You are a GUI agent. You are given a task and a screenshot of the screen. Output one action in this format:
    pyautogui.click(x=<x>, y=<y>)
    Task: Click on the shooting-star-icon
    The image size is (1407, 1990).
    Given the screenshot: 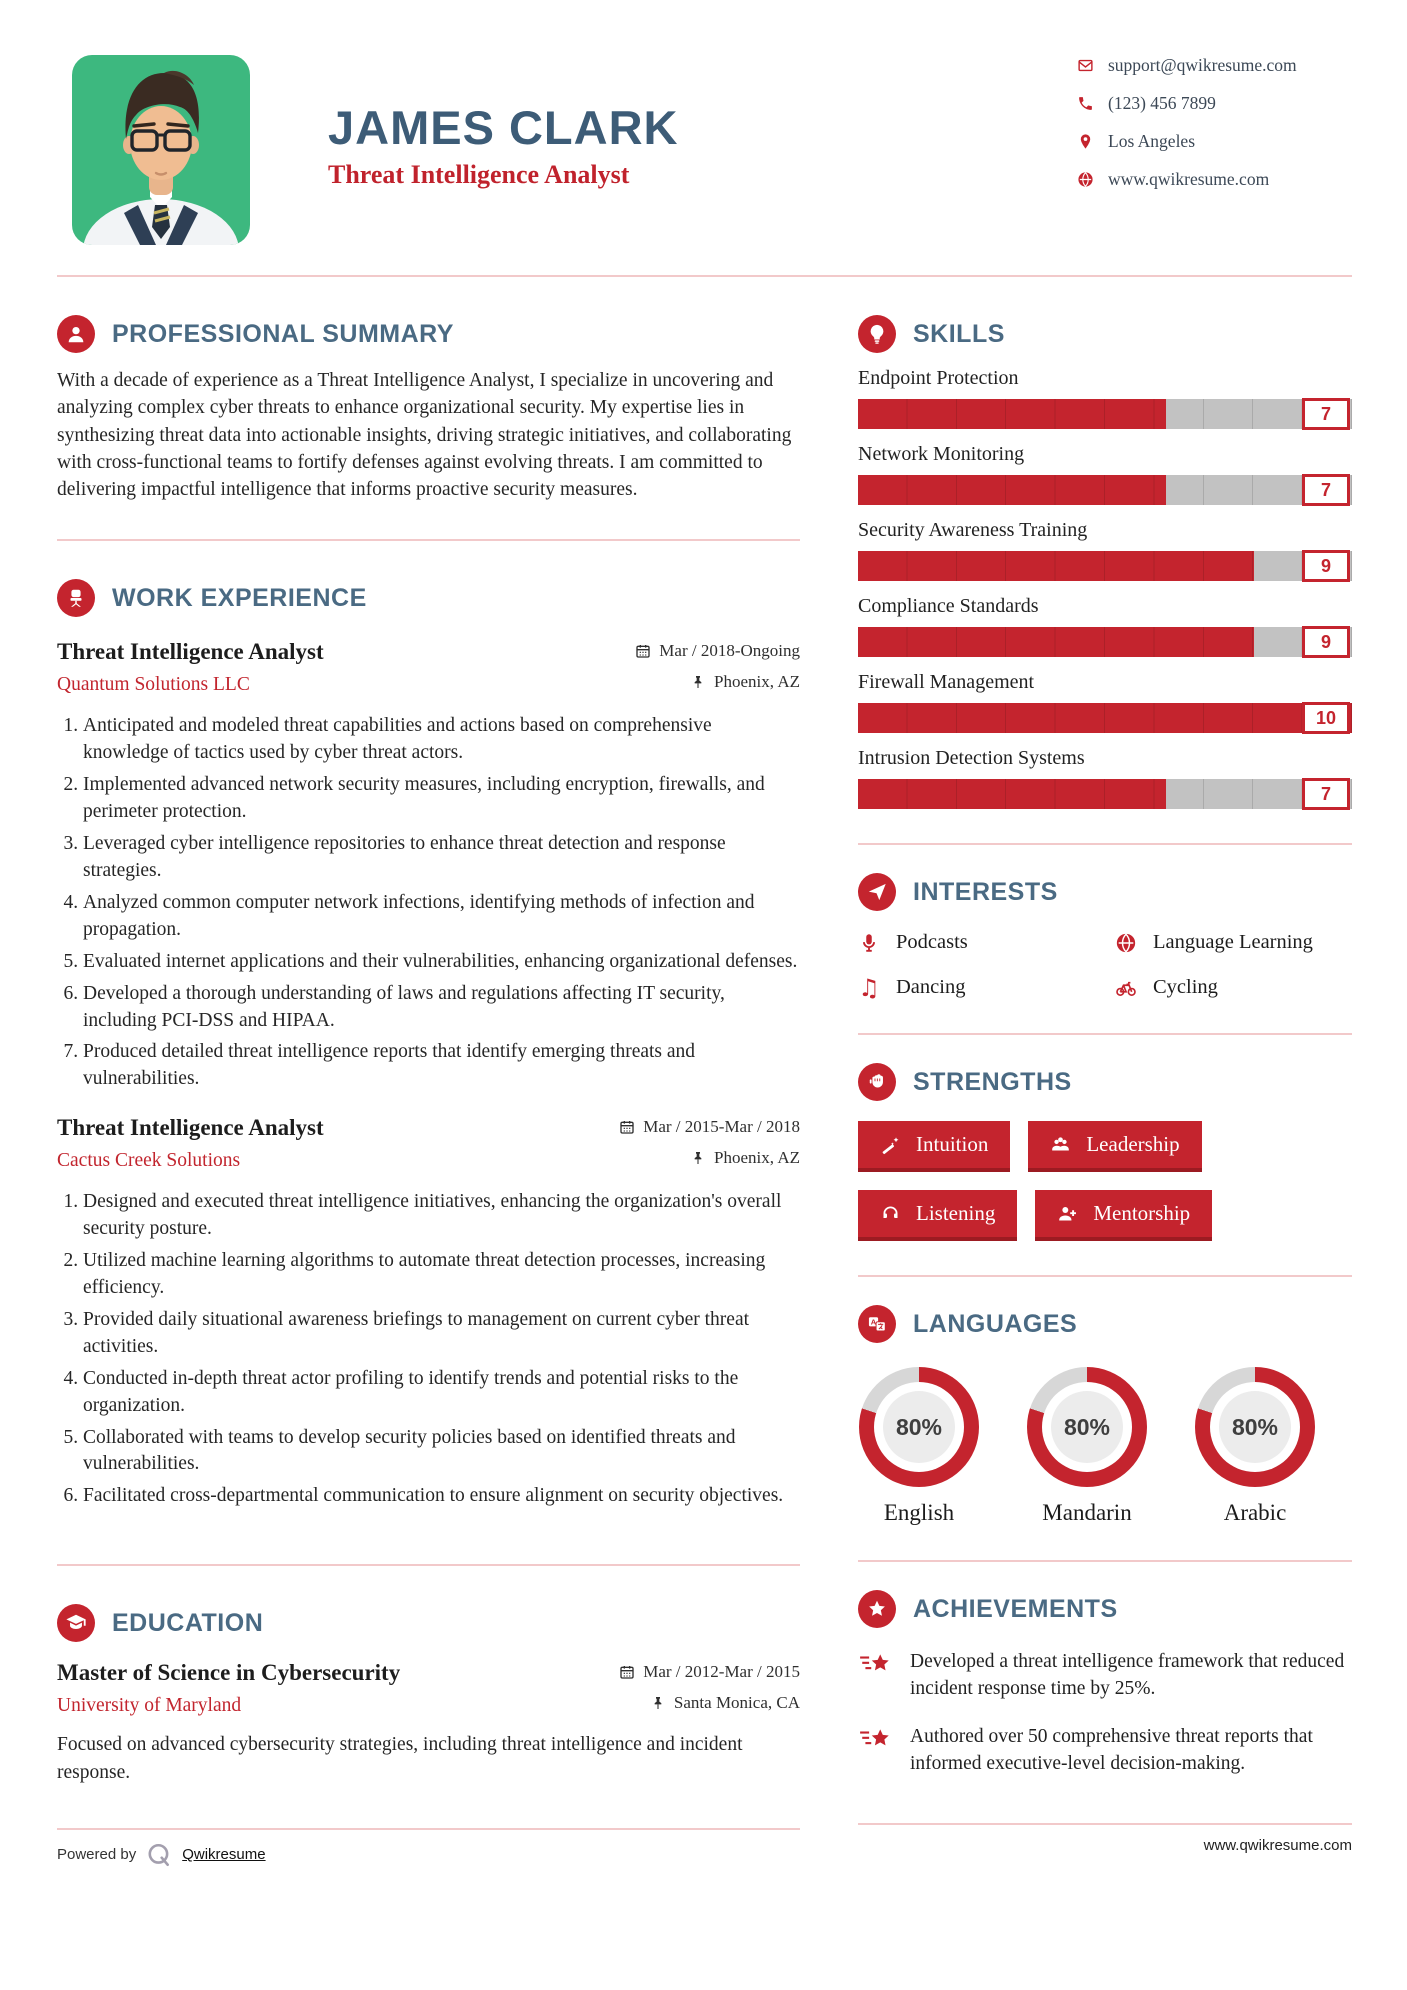 What is the action you would take?
    pyautogui.click(x=876, y=1666)
    